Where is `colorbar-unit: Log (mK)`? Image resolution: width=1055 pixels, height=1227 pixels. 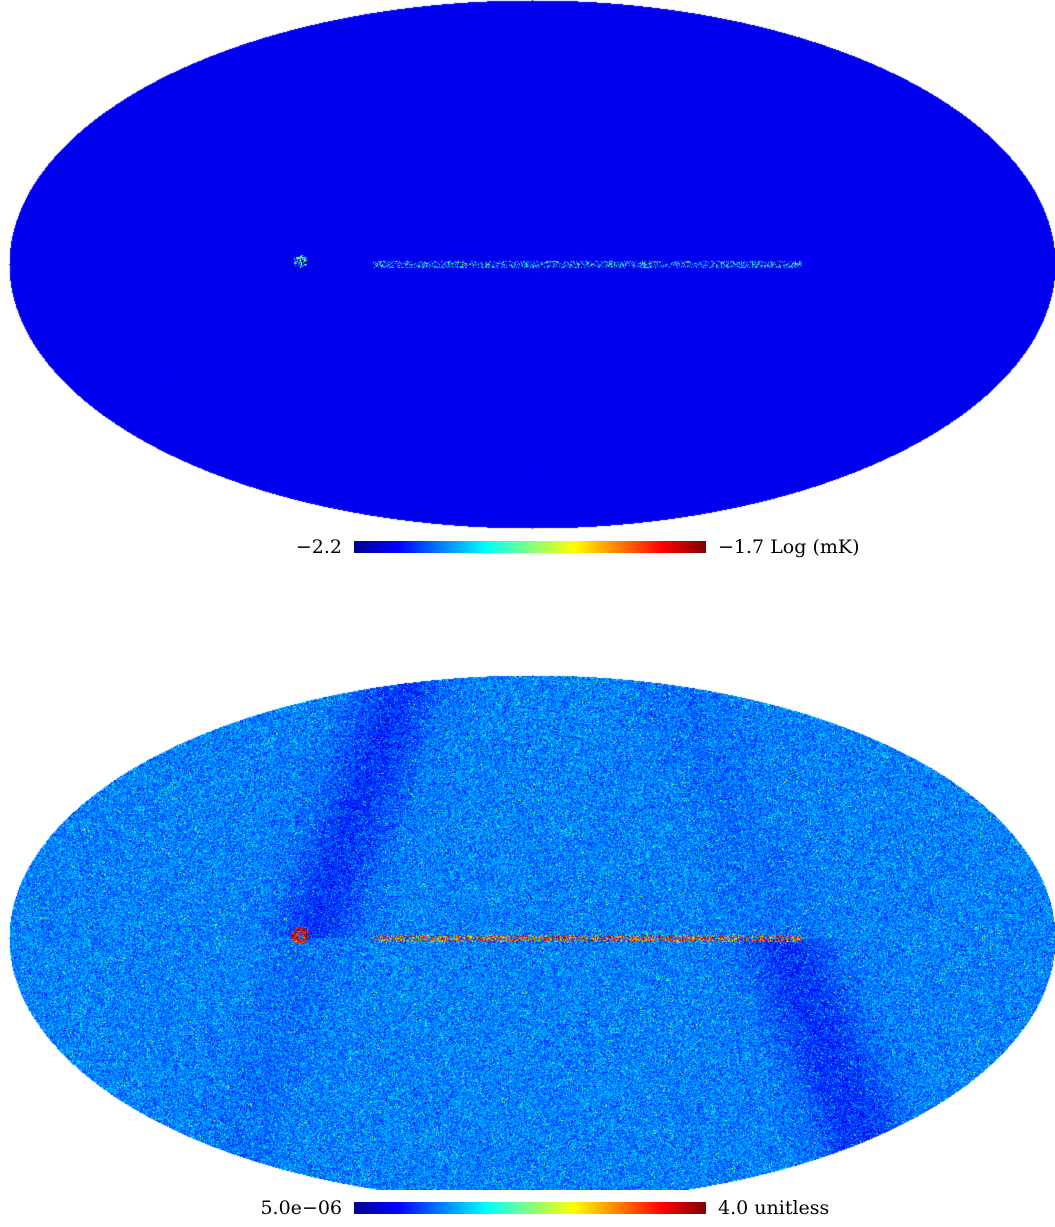
colorbar-unit: Log (mK) is located at coordinates (815, 547).